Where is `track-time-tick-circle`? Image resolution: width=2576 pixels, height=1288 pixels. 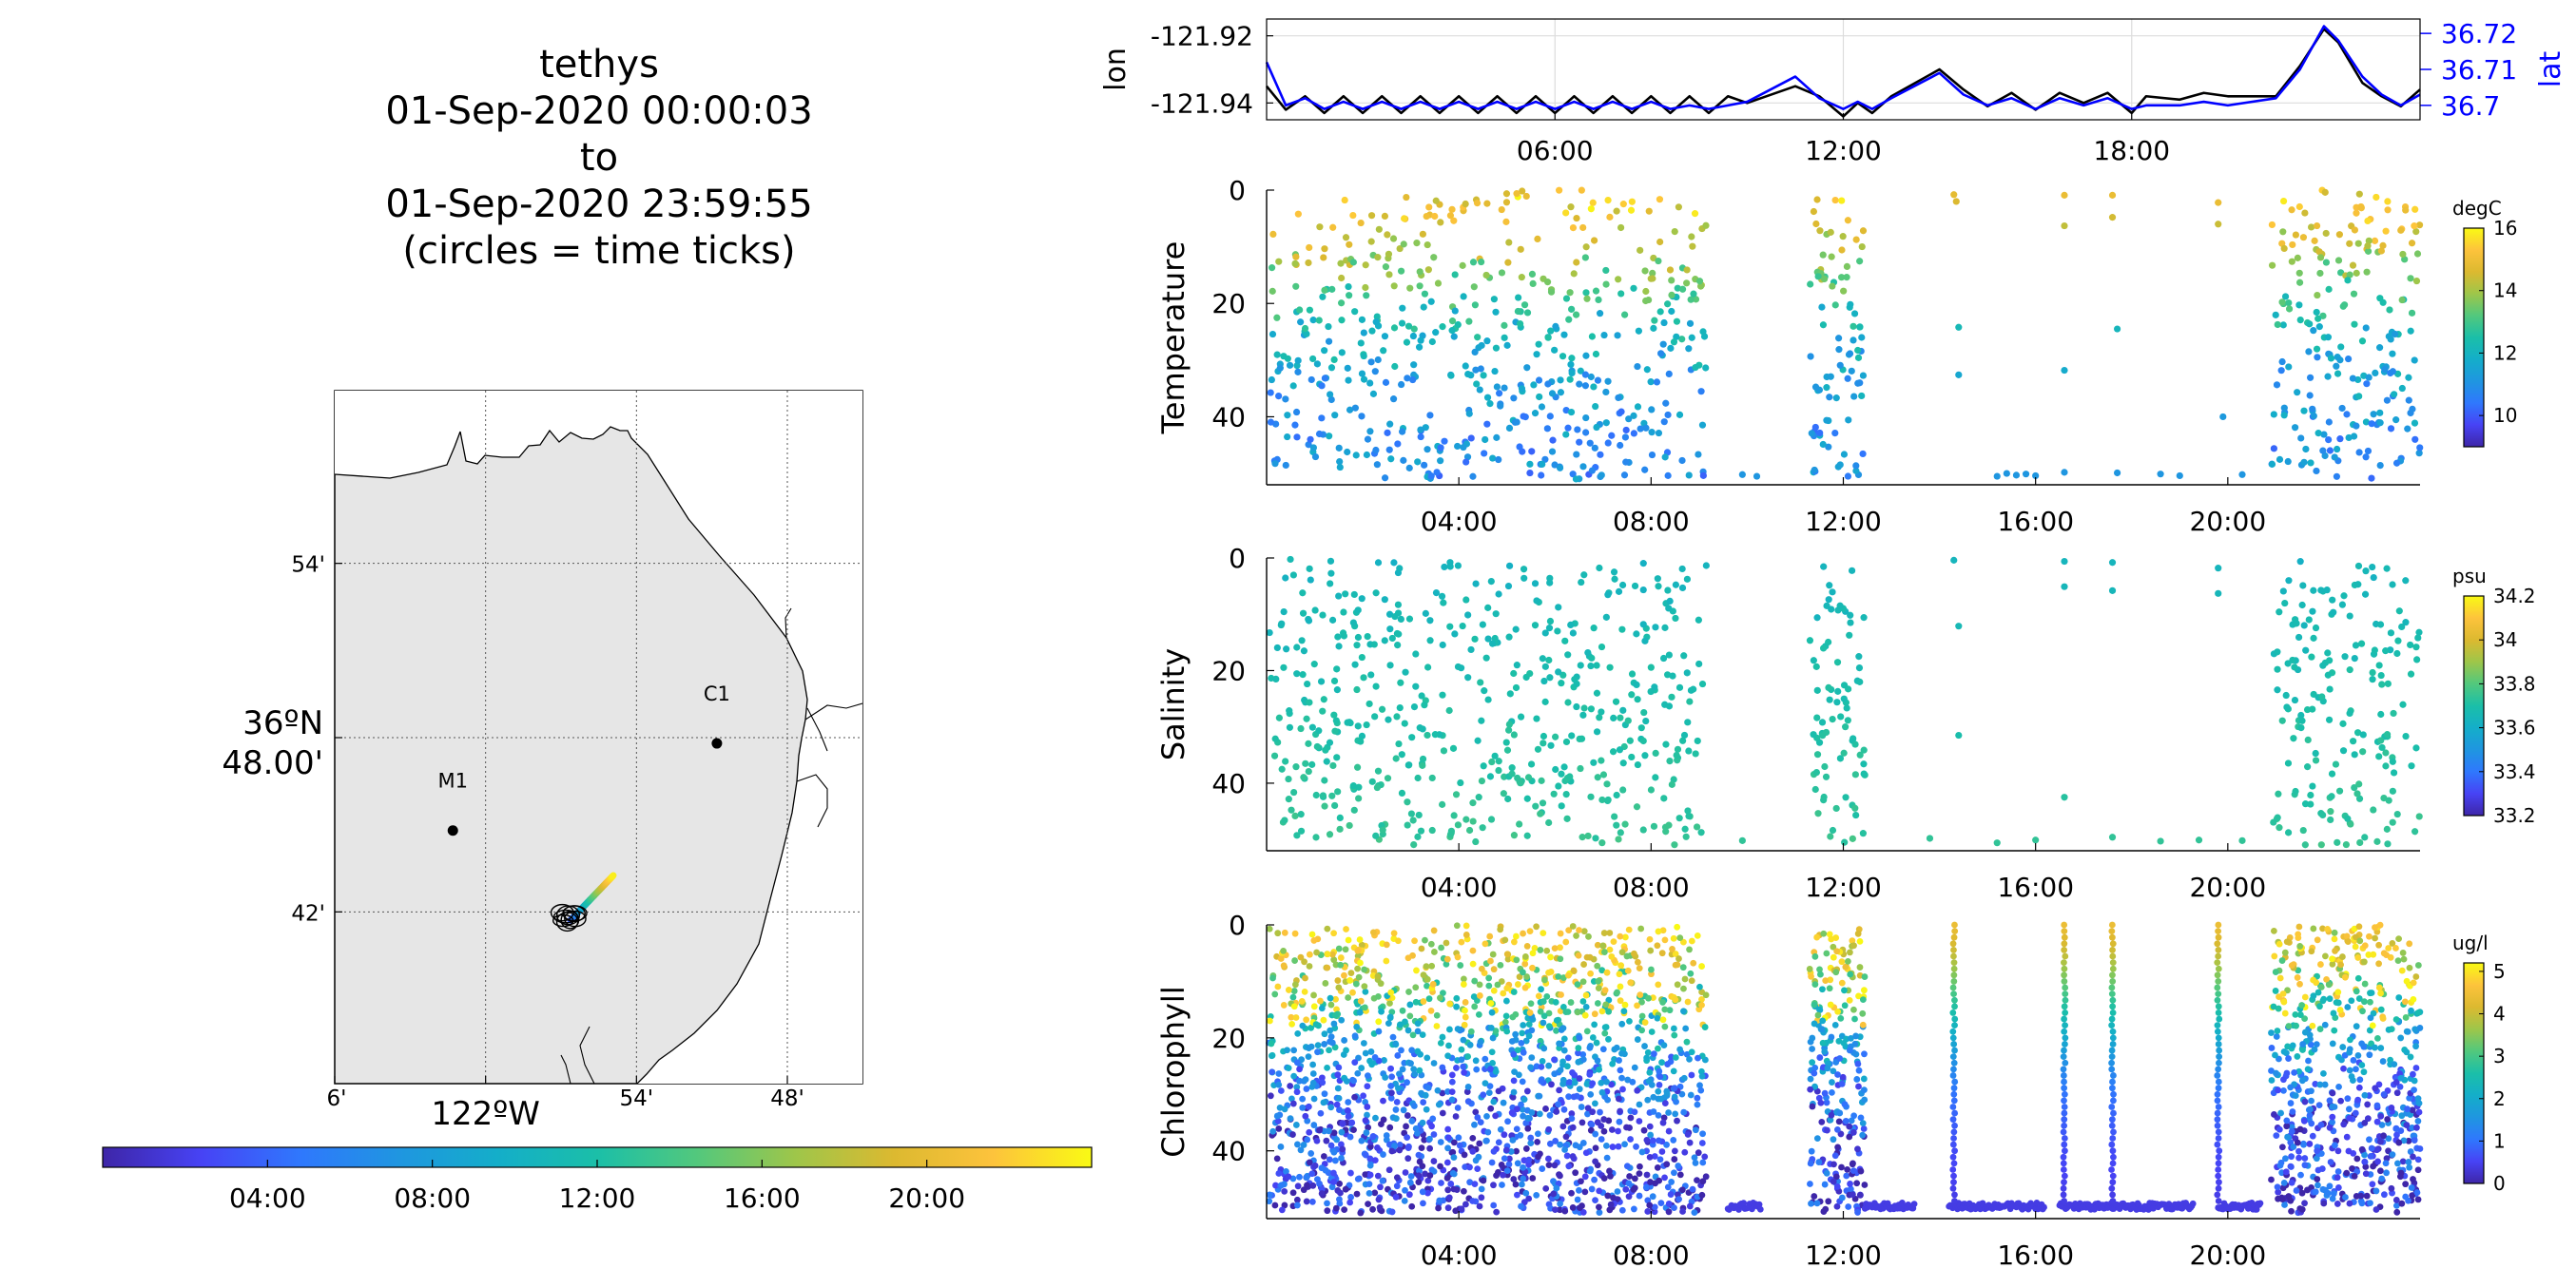
track-time-tick-circle is located at coordinates (567, 922).